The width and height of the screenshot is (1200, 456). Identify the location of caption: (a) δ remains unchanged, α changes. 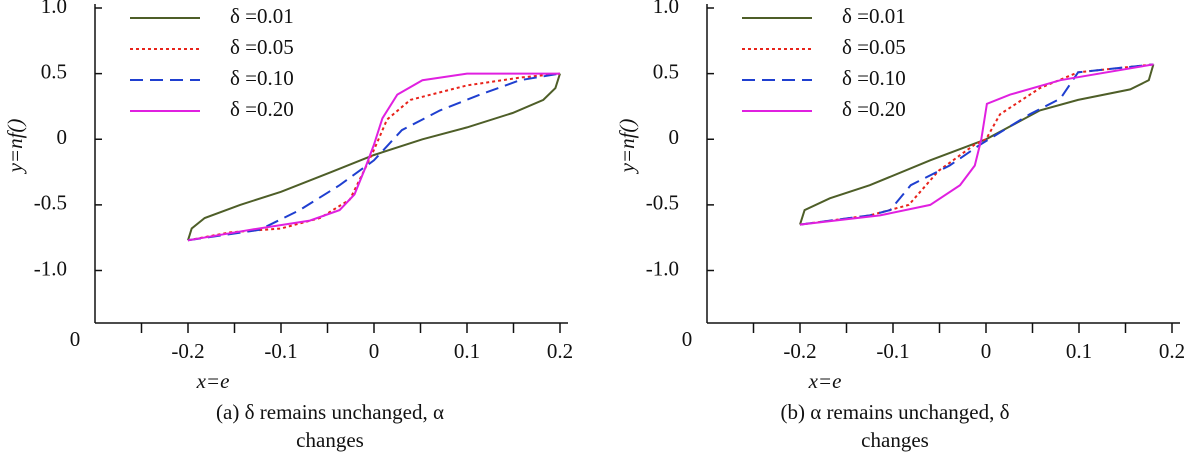
(330, 426).